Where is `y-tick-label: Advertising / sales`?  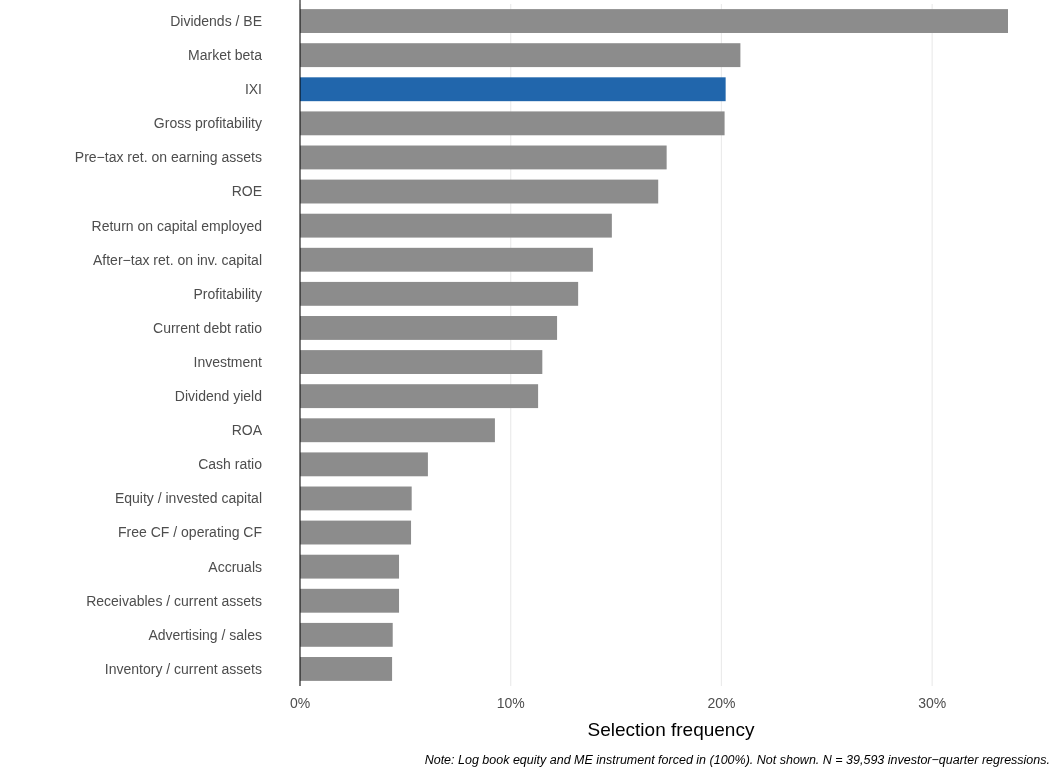
y-tick-label: Advertising / sales is located at coordinates (205, 634).